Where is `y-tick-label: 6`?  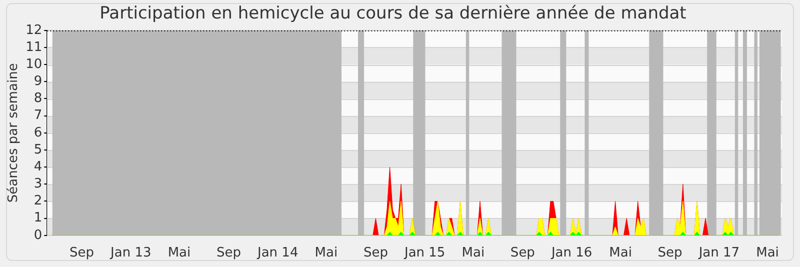
y-tick-label: 6 is located at coordinates (38, 132).